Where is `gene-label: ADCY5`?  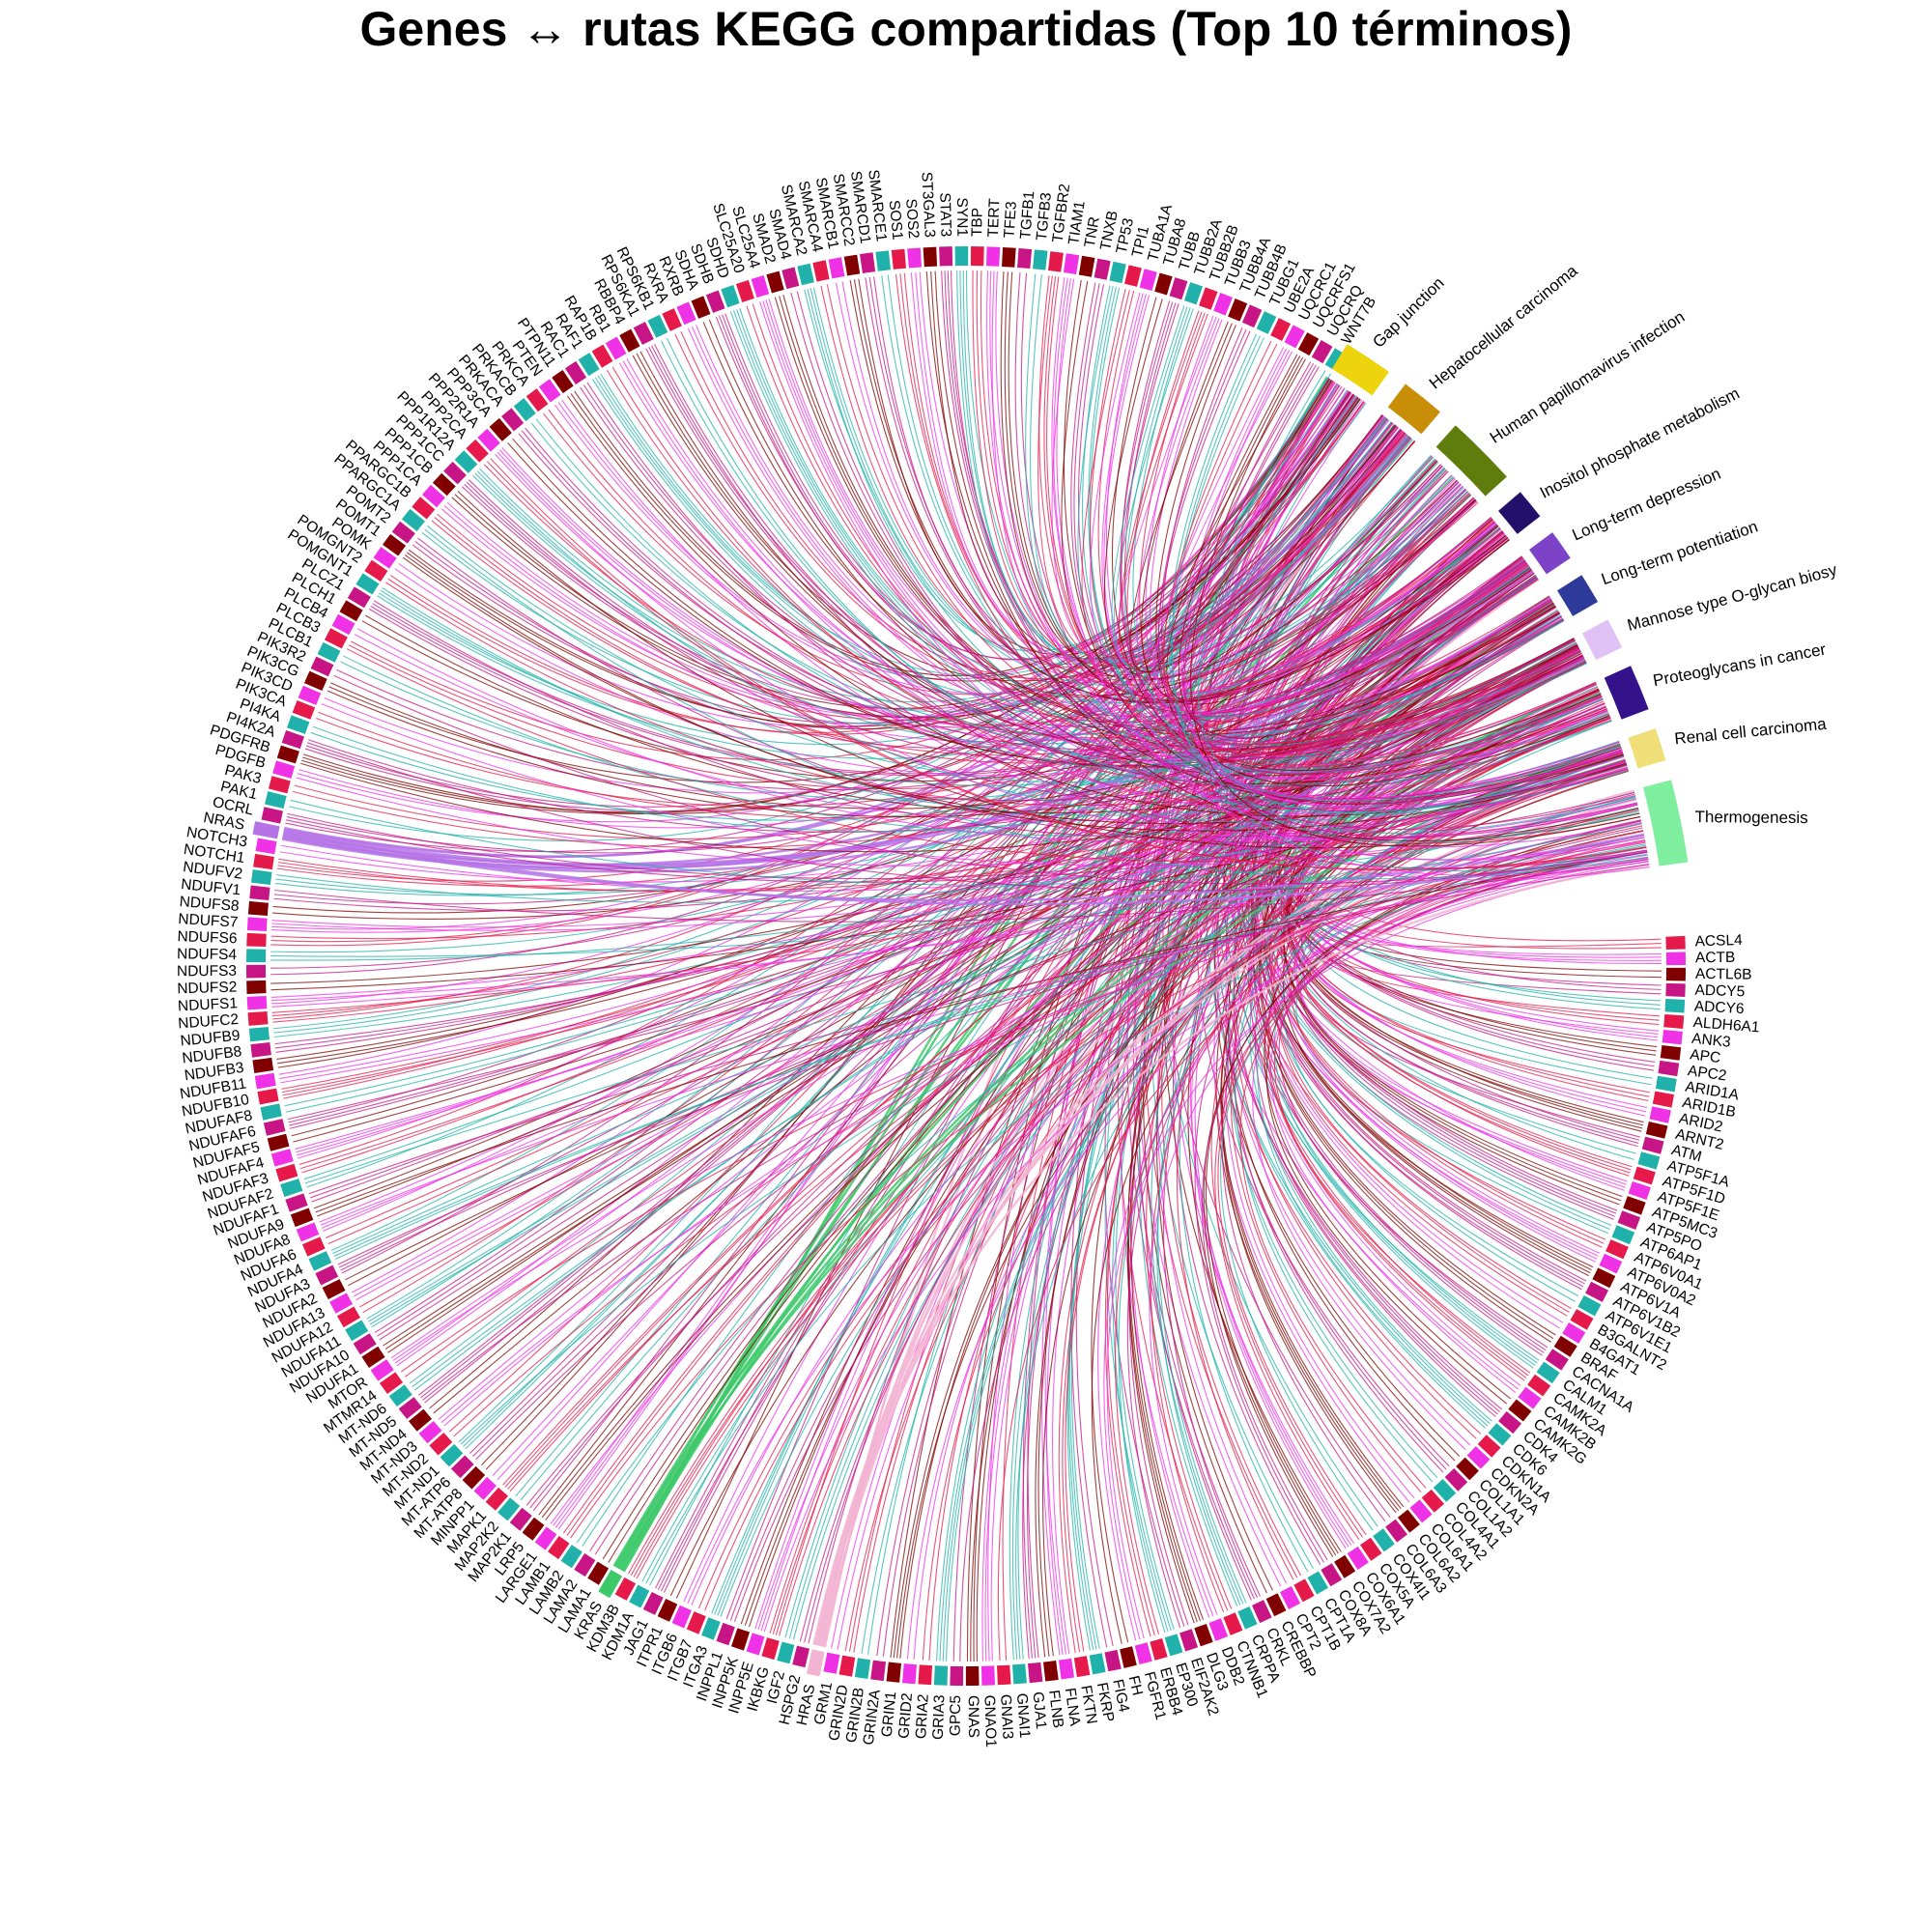 gene-label: ADCY5 is located at coordinates (1719, 992).